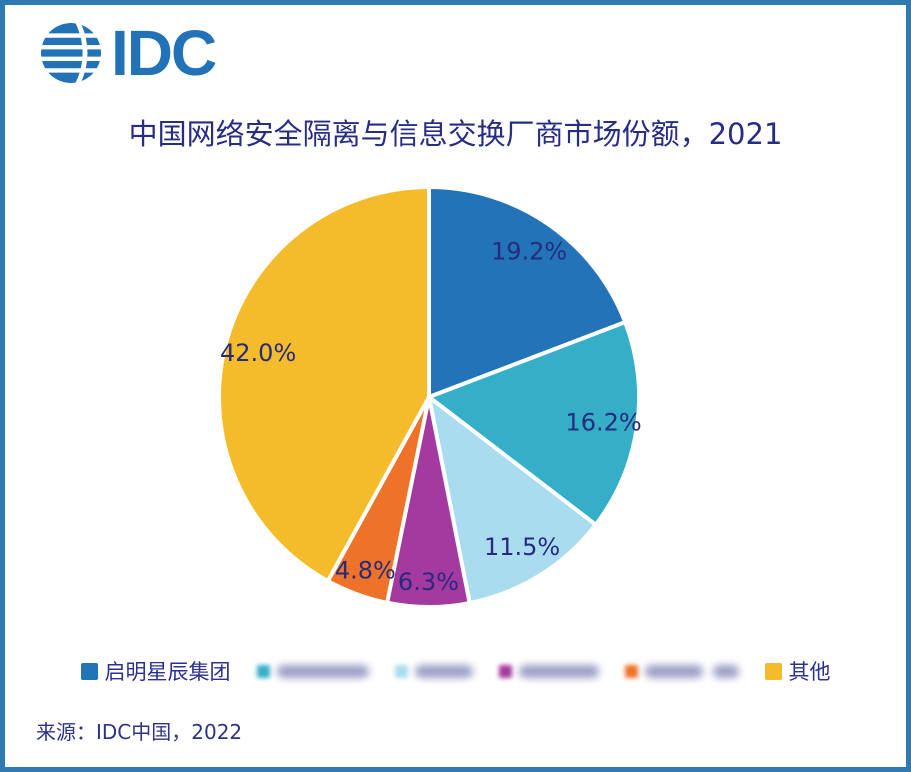  What do you see at coordinates (603, 422) in the screenshot?
I see `pie-slice-label-2: 16.2%` at bounding box center [603, 422].